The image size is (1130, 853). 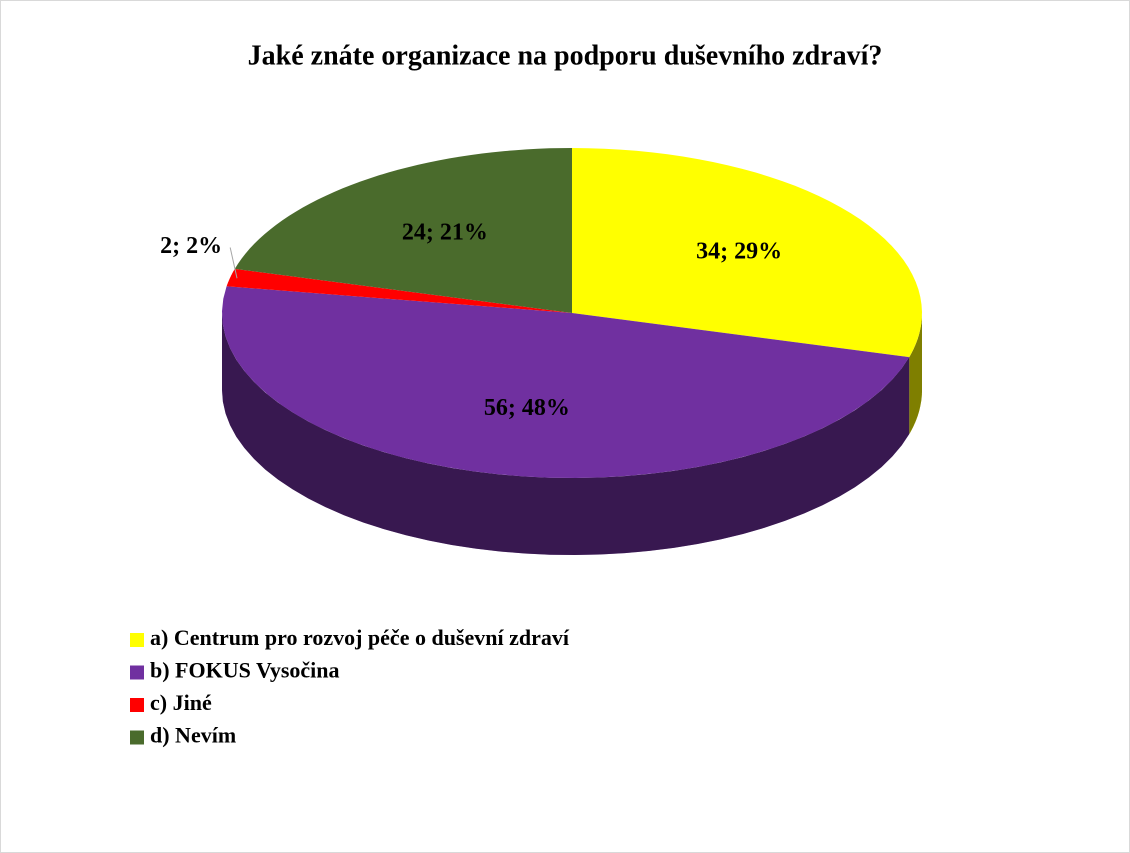 I want to click on legend-label: d) Nevím, so click(x=193, y=735).